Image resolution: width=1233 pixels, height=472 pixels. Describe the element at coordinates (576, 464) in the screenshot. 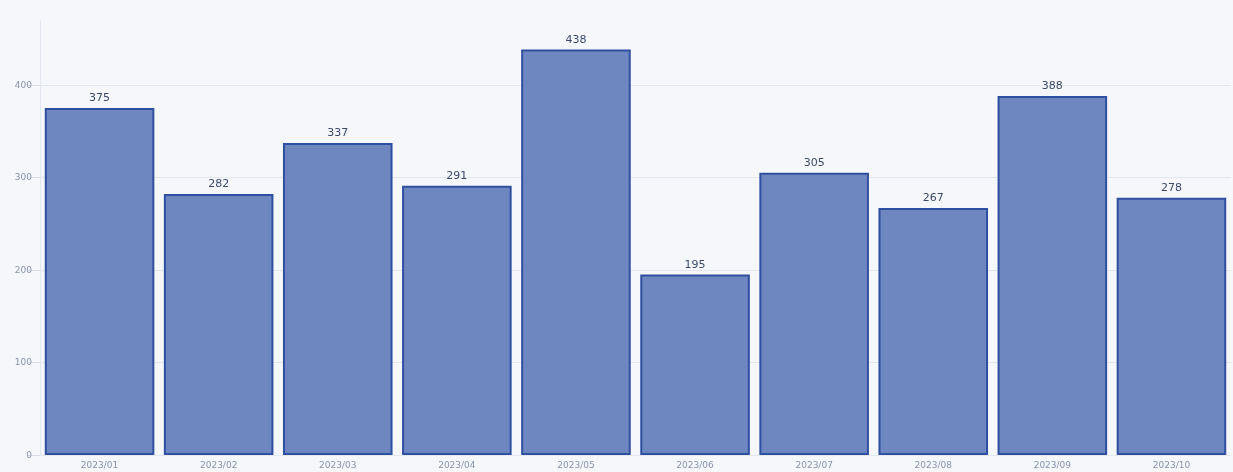

I see `x-tick-label: 2023/05` at that location.